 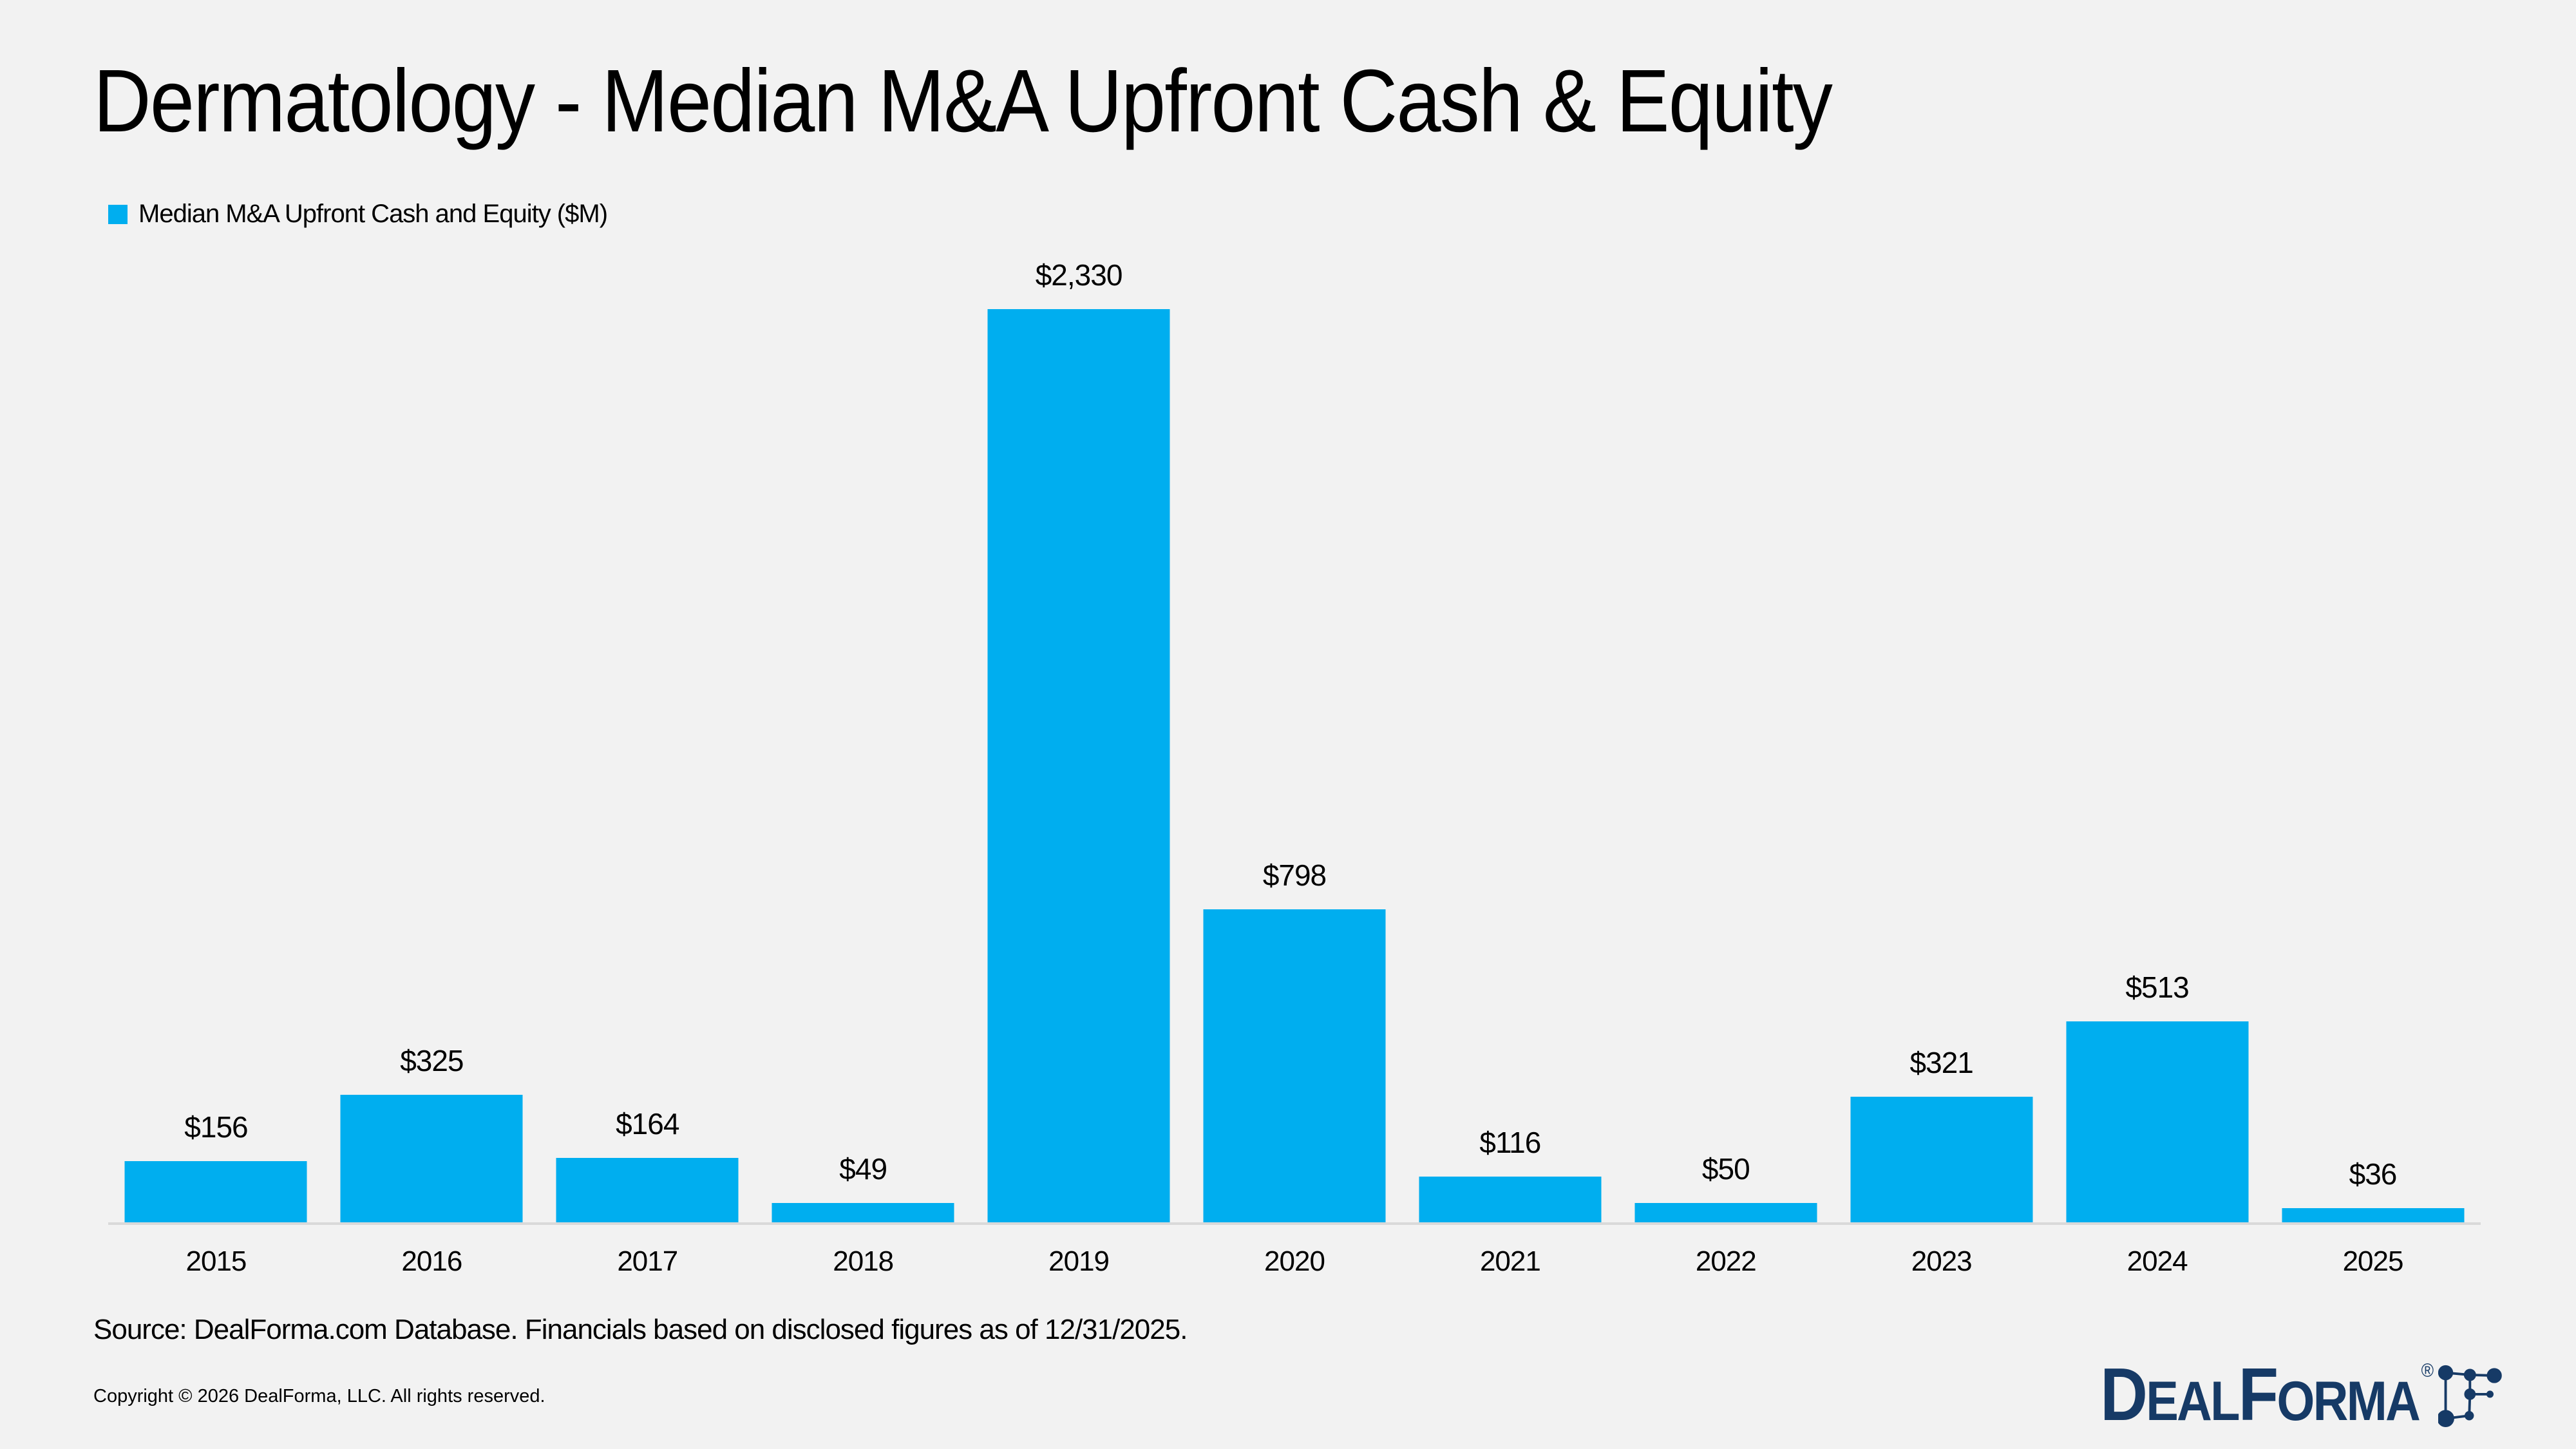 What do you see at coordinates (1726, 1261) in the screenshot?
I see `x-axis-label-2022: 2022` at bounding box center [1726, 1261].